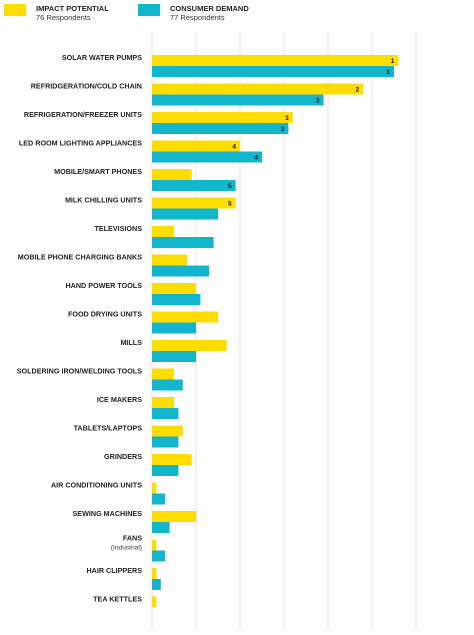 The width and height of the screenshot is (474, 635). What do you see at coordinates (149, 10) in the screenshot?
I see `legend-swatch-demand` at bounding box center [149, 10].